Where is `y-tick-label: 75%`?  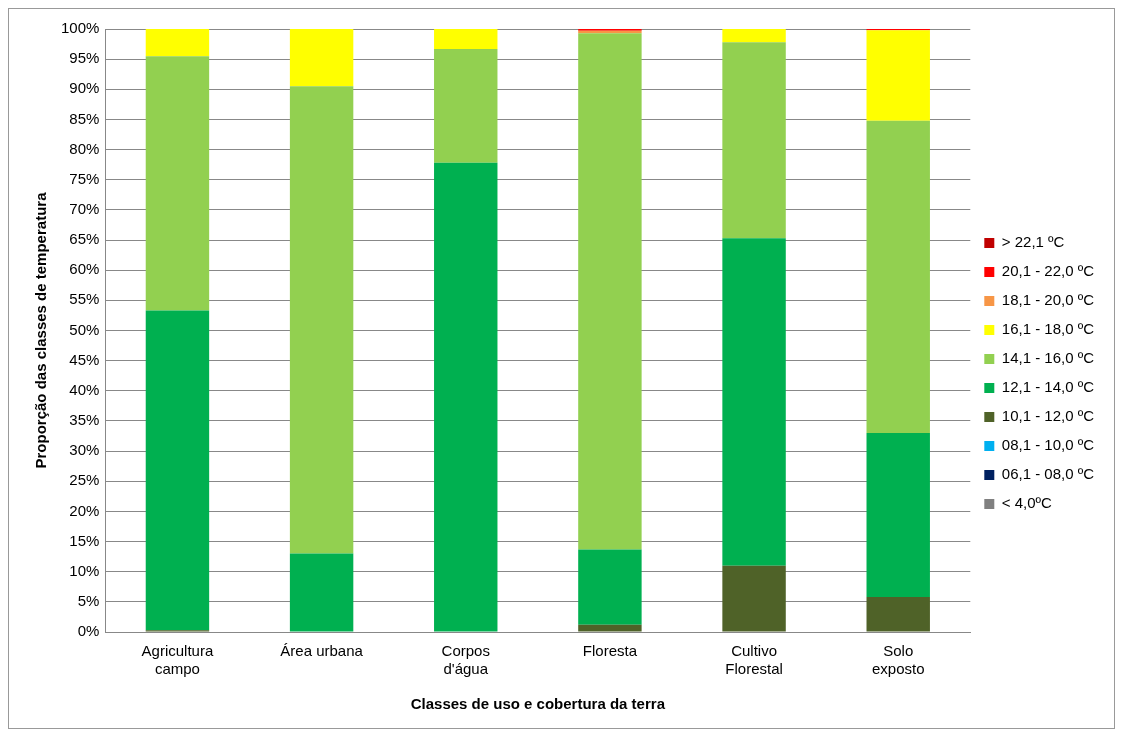
y-tick-label: 75% is located at coordinates (84, 178).